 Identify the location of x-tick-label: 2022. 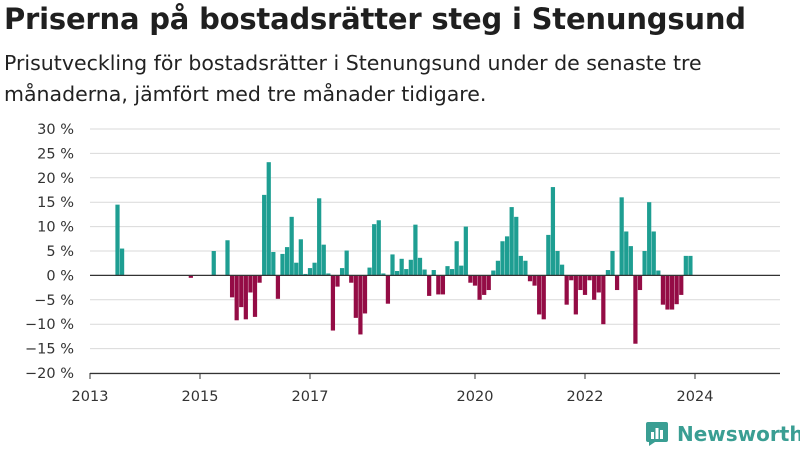
(585, 397).